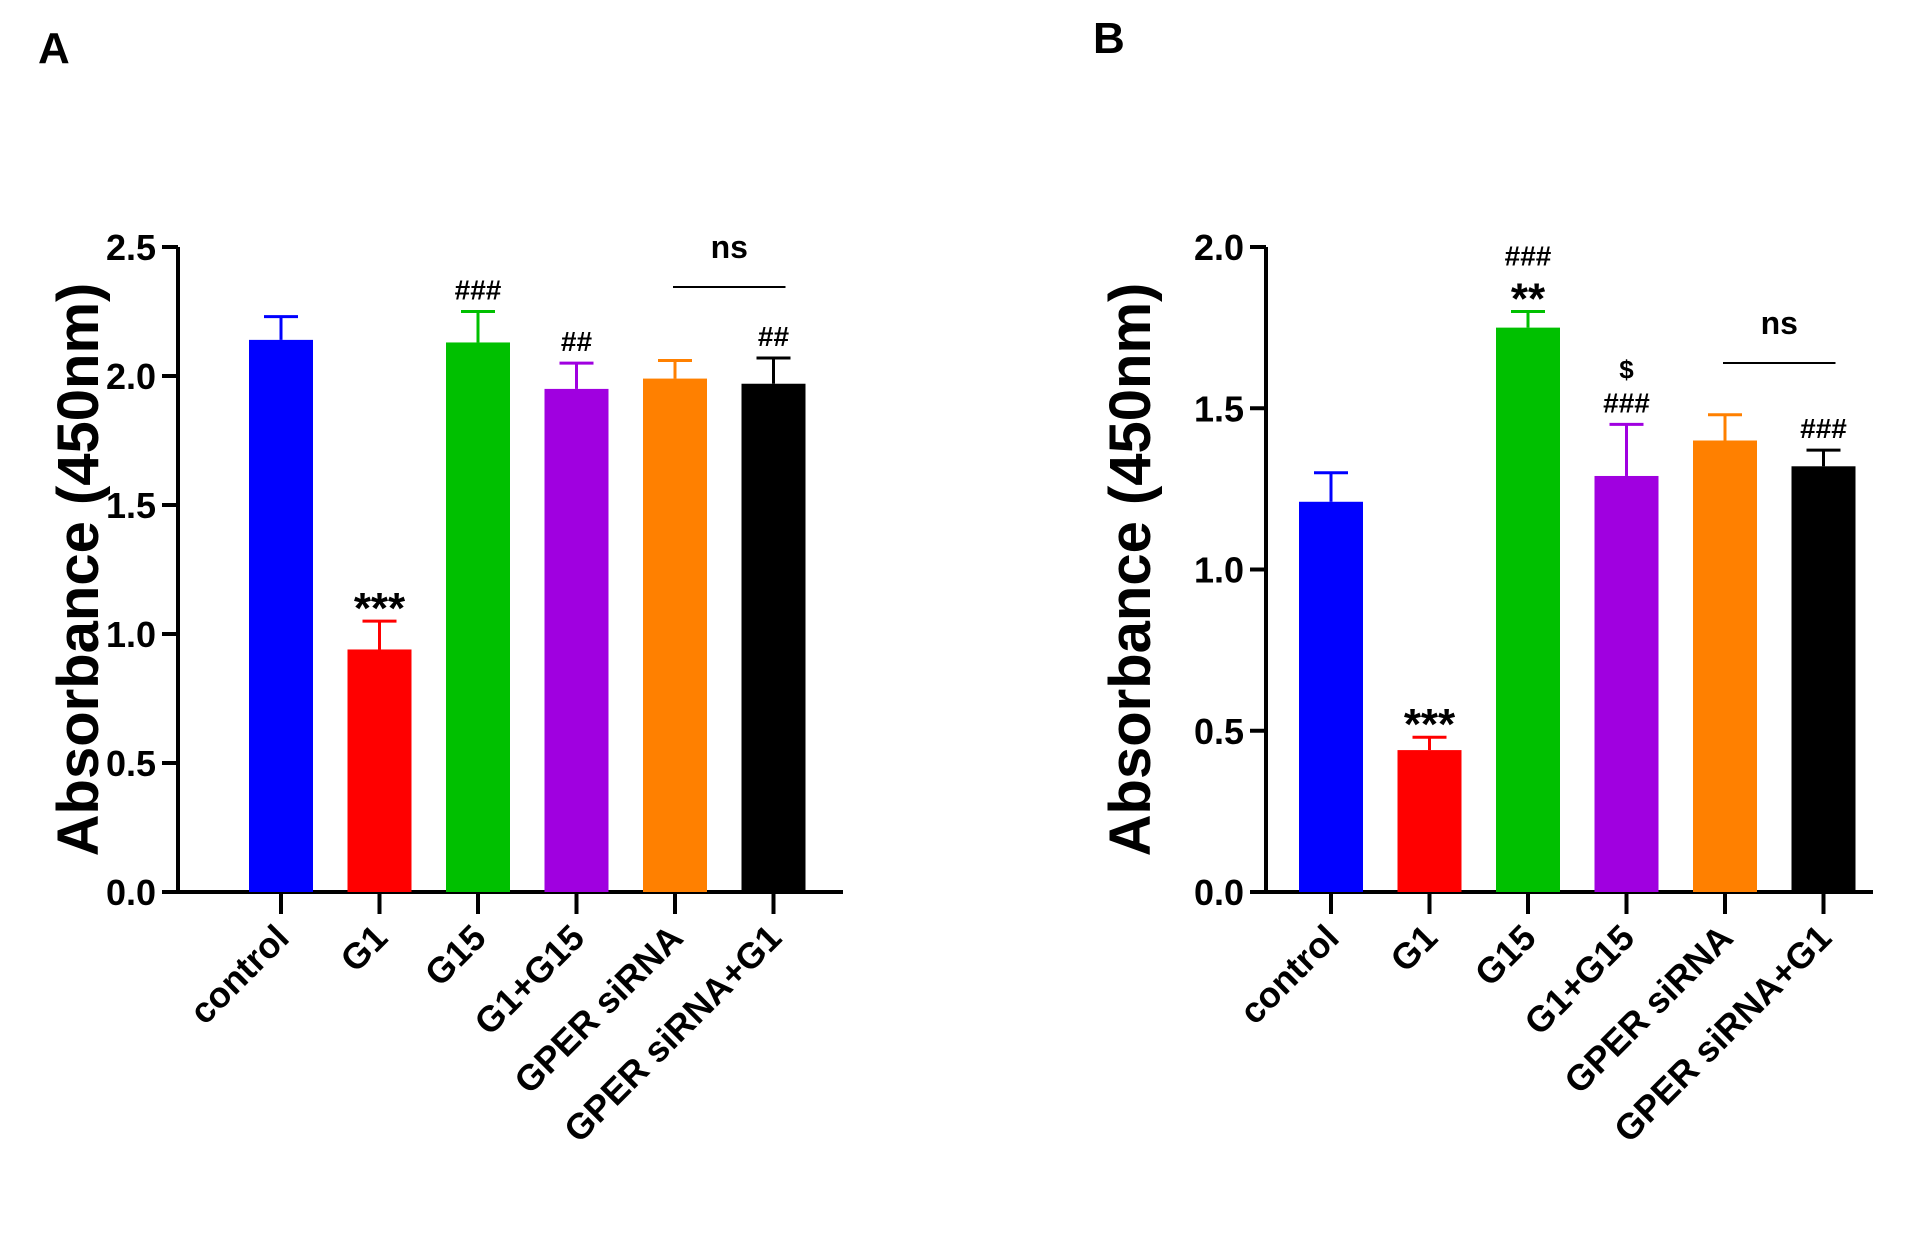 The width and height of the screenshot is (1912, 1252). Describe the element at coordinates (1779, 323) in the screenshot. I see `chart-b-bracket-label: ns` at that location.